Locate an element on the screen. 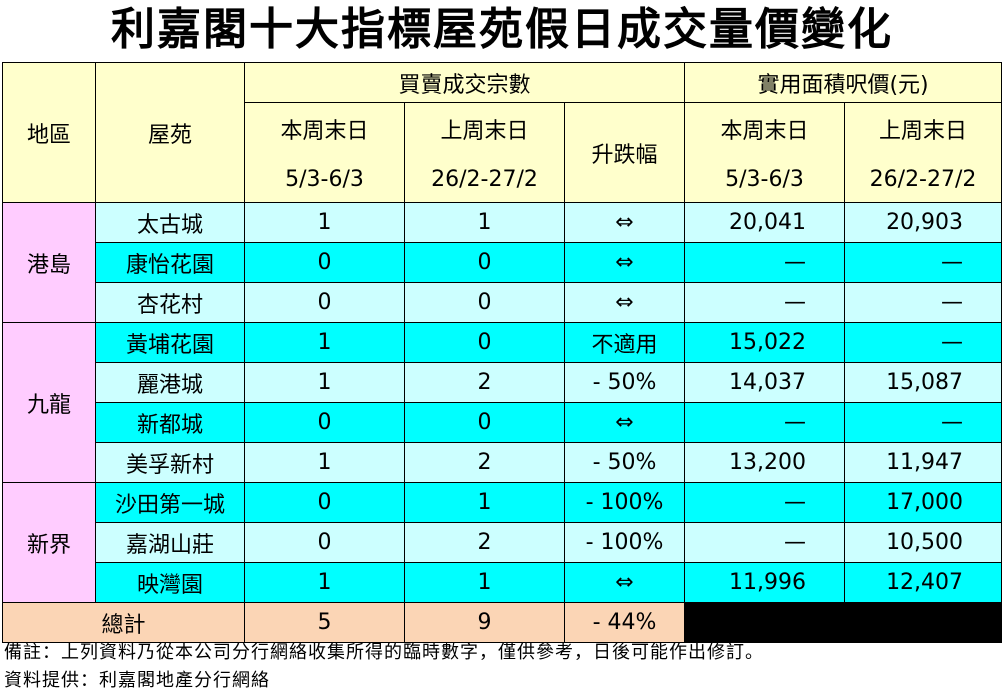  estate-cell: 麗港城 is located at coordinates (170, 382).